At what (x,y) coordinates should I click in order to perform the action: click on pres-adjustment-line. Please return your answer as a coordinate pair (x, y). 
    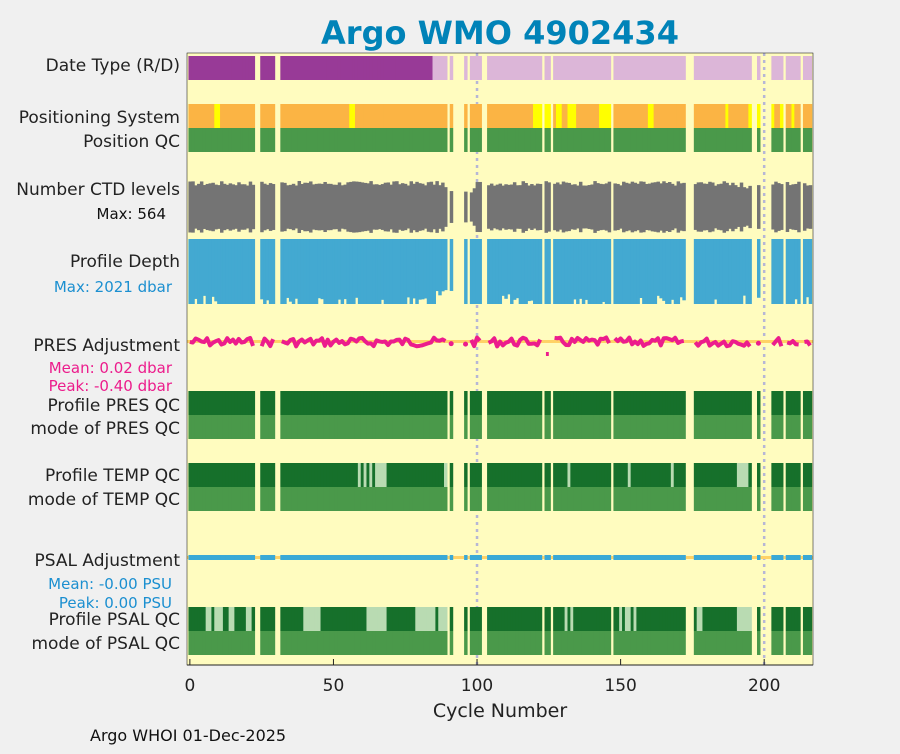
    Looking at the image, I should click on (582, 341).